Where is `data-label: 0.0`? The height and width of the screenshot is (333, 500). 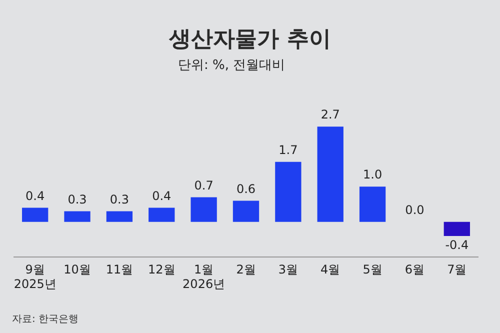
data-label: 0.0 is located at coordinates (414, 210).